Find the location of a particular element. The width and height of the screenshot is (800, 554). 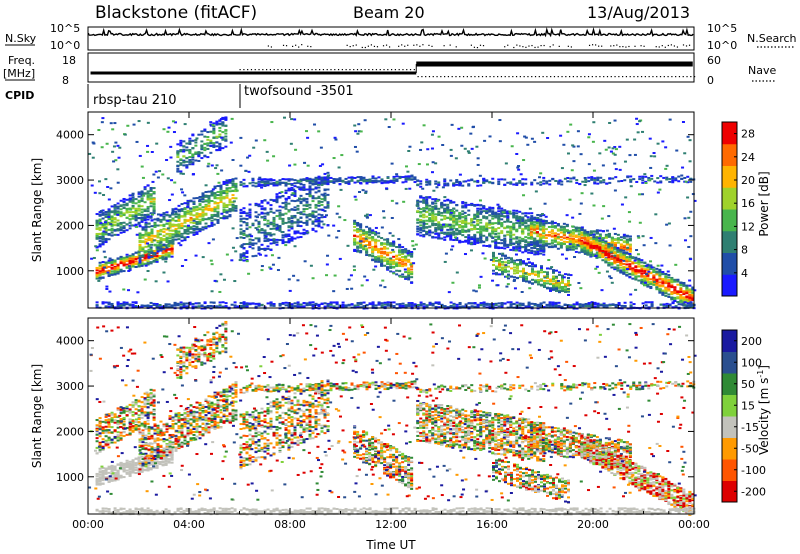

nsearch-tick-high: 10^5 is located at coordinates (722, 28).